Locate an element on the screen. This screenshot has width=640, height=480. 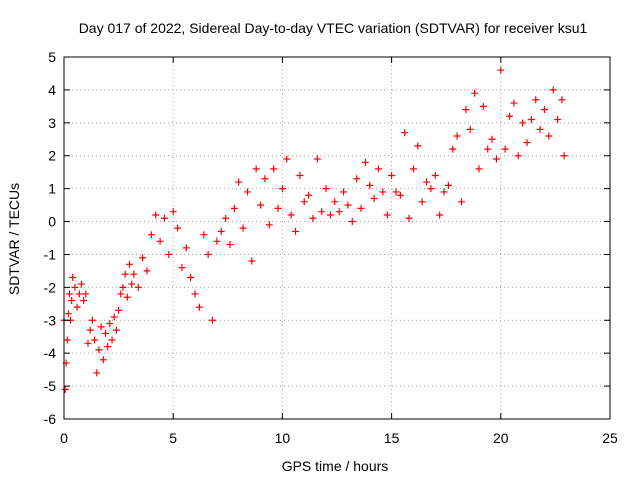
x-tick-label: 10 is located at coordinates (283, 438).